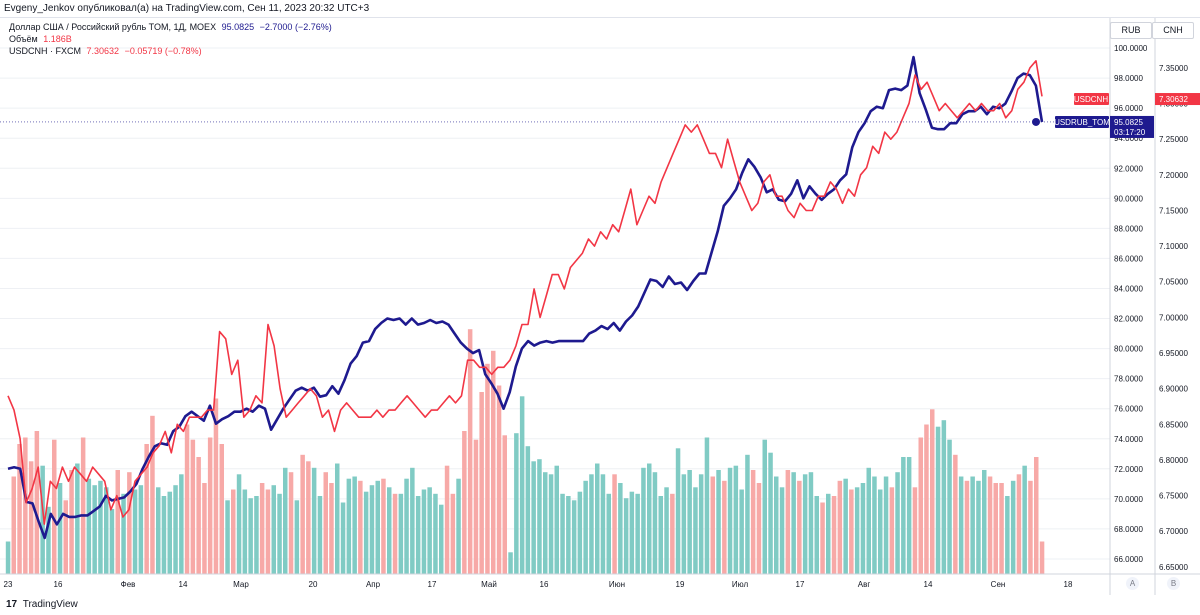 The height and width of the screenshot is (615, 1200). Describe the element at coordinates (1177, 99) in the screenshot. I see `usdcnh-price-label-bg` at that location.